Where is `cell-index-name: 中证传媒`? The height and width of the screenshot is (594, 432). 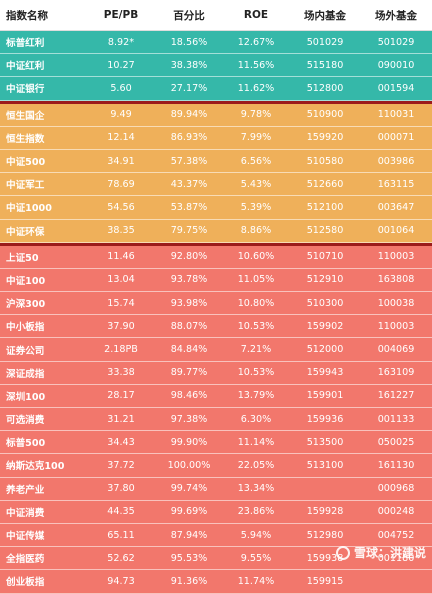
cell-index-name: 中证传媒 is located at coordinates (25, 537).